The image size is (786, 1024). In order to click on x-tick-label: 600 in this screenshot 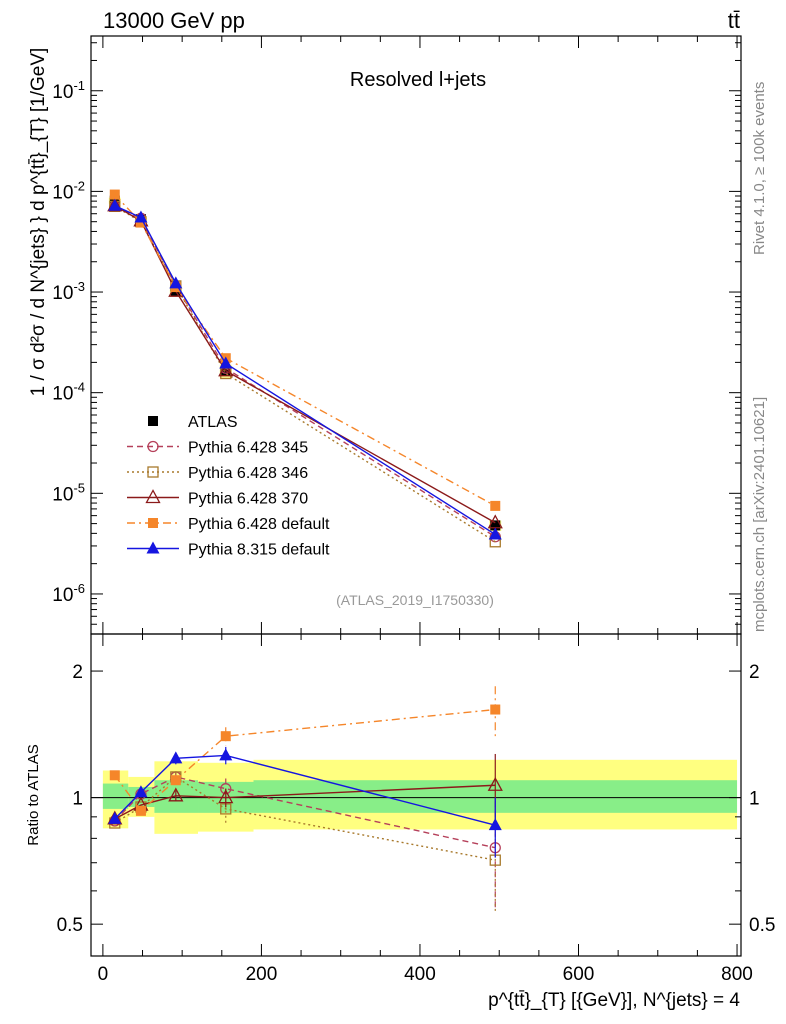, I will do `click(579, 974)`.